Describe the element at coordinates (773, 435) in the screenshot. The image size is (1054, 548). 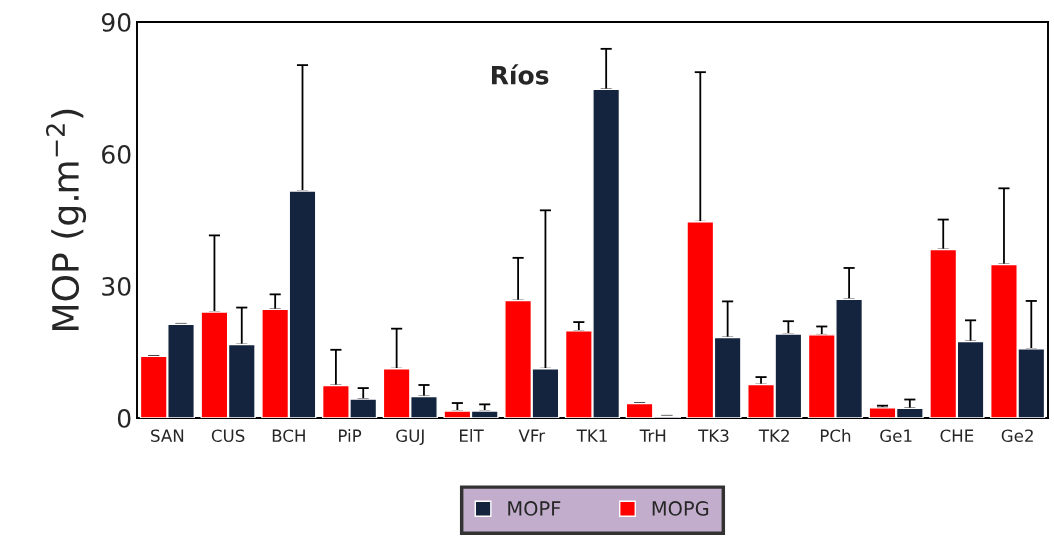
I see `x-tick-label: TK2` at that location.